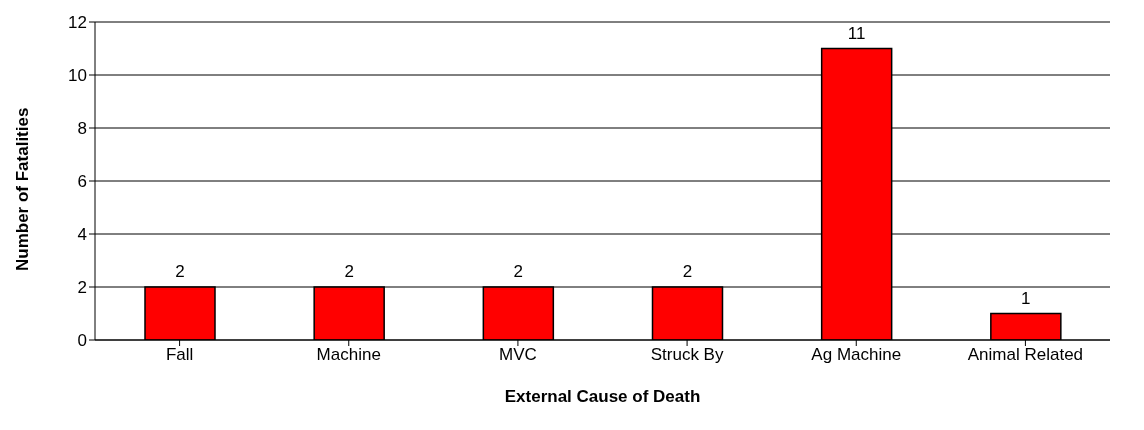  What do you see at coordinates (82, 182) in the screenshot?
I see `y-tick-label: 6` at bounding box center [82, 182].